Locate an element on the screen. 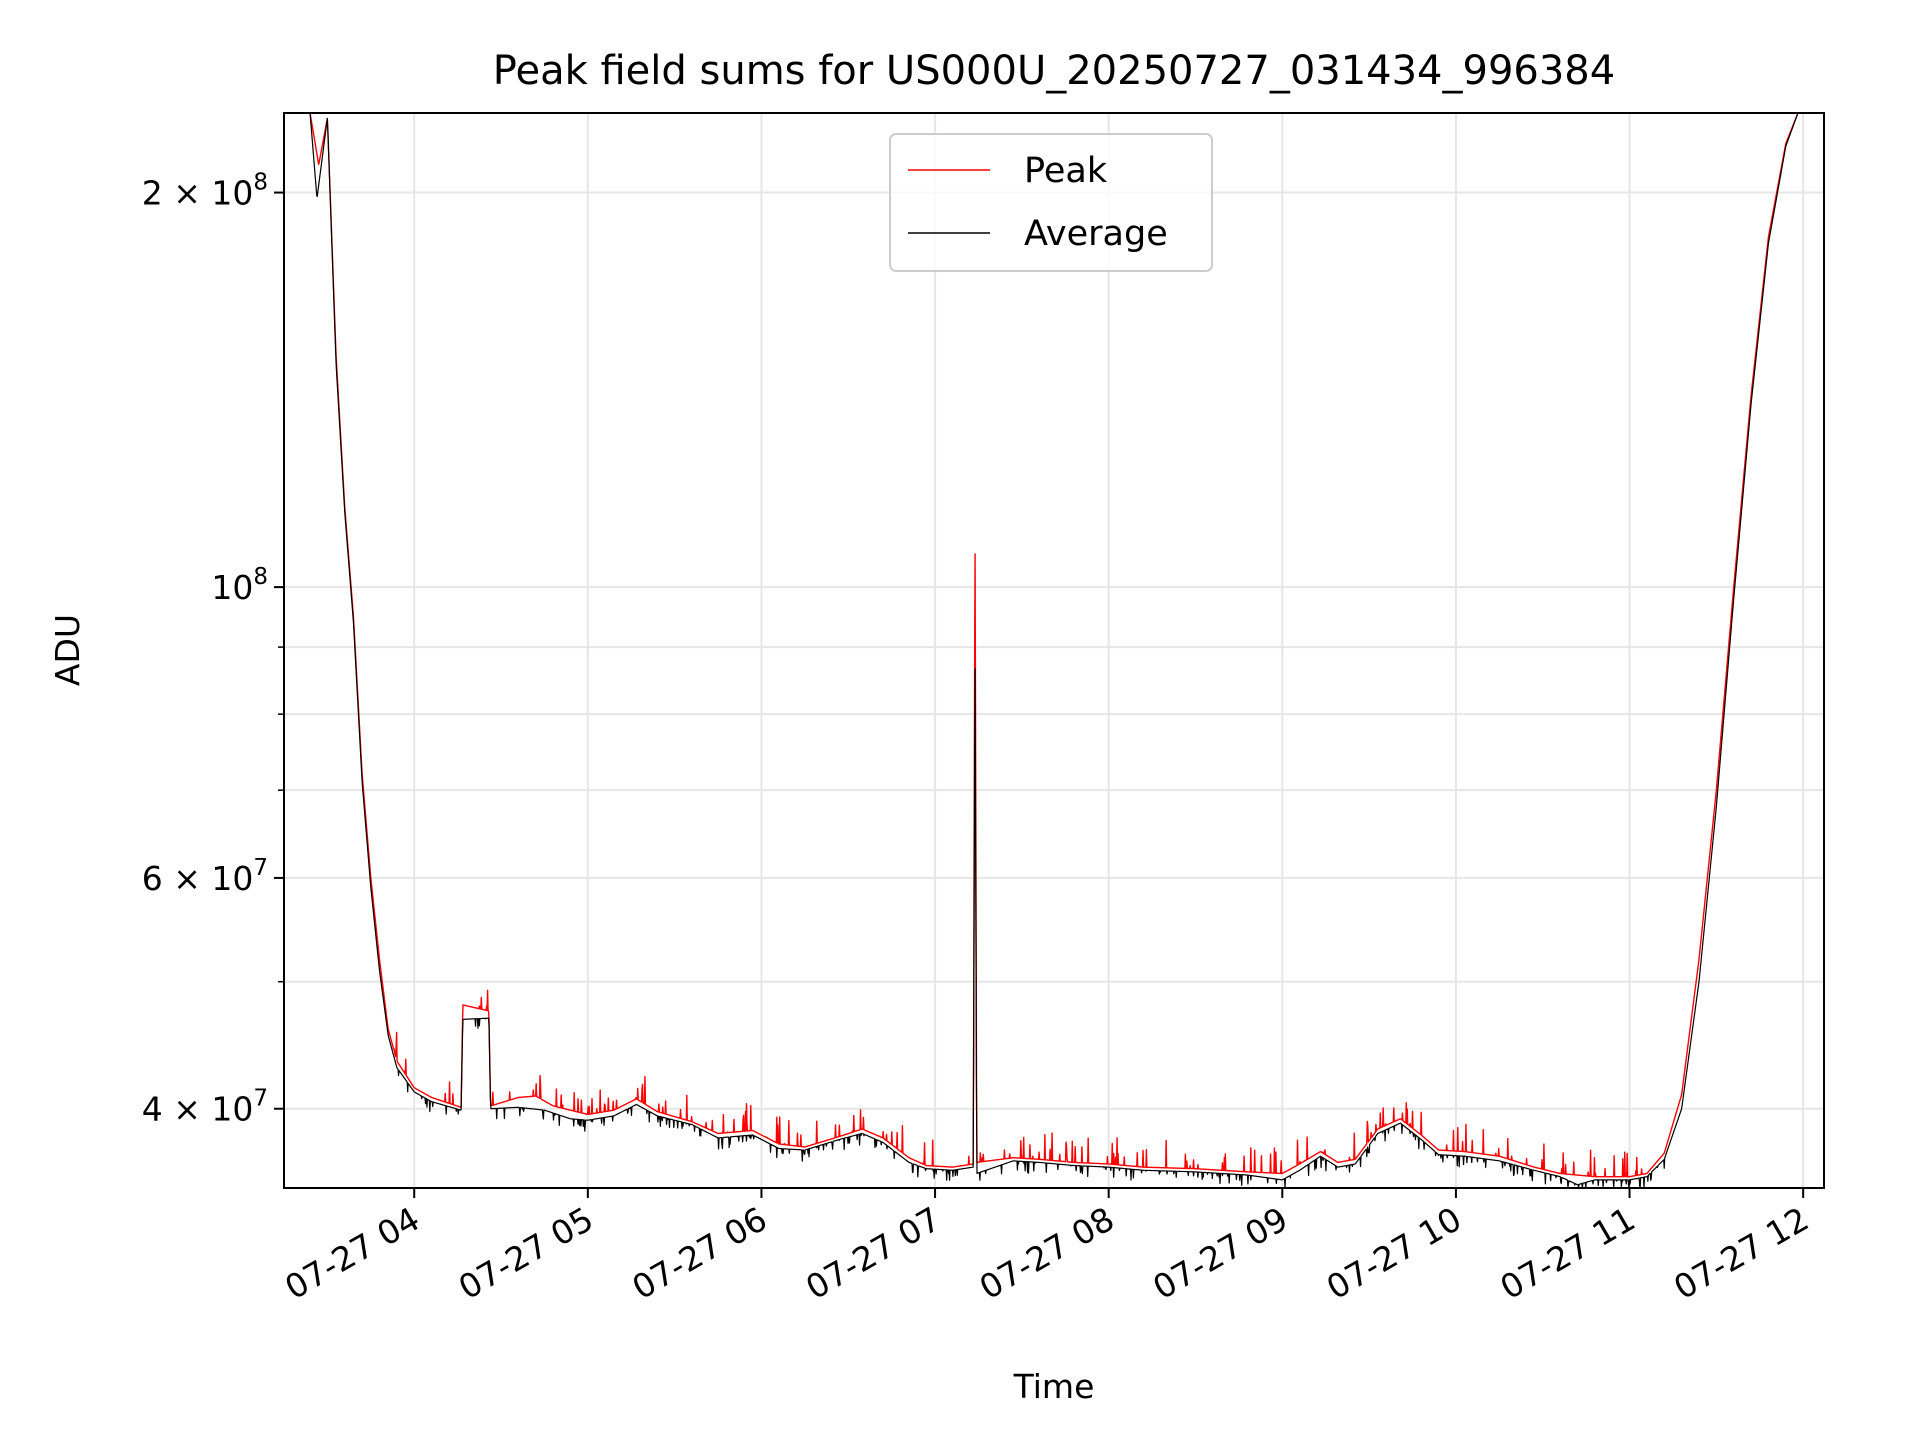 This screenshot has height=1440, width=1920. legend: Peak Average is located at coordinates (1051, 202).